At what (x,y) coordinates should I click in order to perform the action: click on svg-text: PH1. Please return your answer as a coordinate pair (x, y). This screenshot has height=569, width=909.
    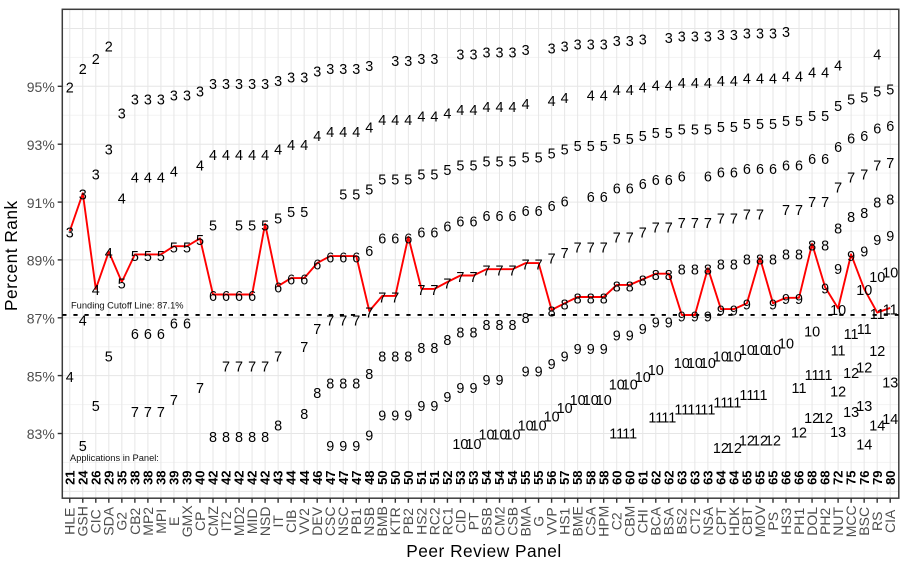
    Looking at the image, I should click on (799, 520).